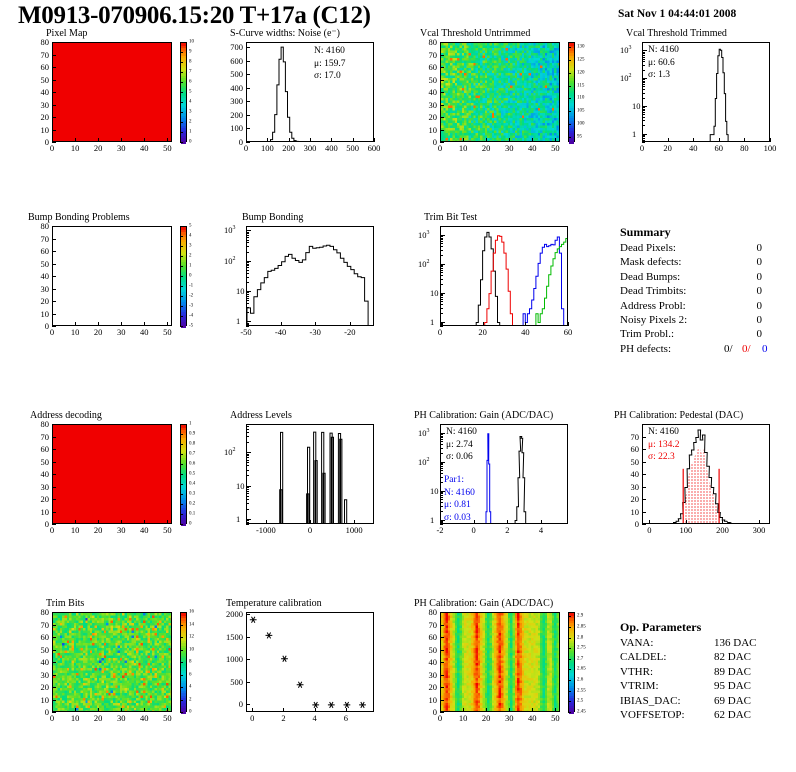 The height and width of the screenshot is (772, 796). Describe the element at coordinates (646, 348) in the screenshot. I see `summary-label: PH defects:` at that location.